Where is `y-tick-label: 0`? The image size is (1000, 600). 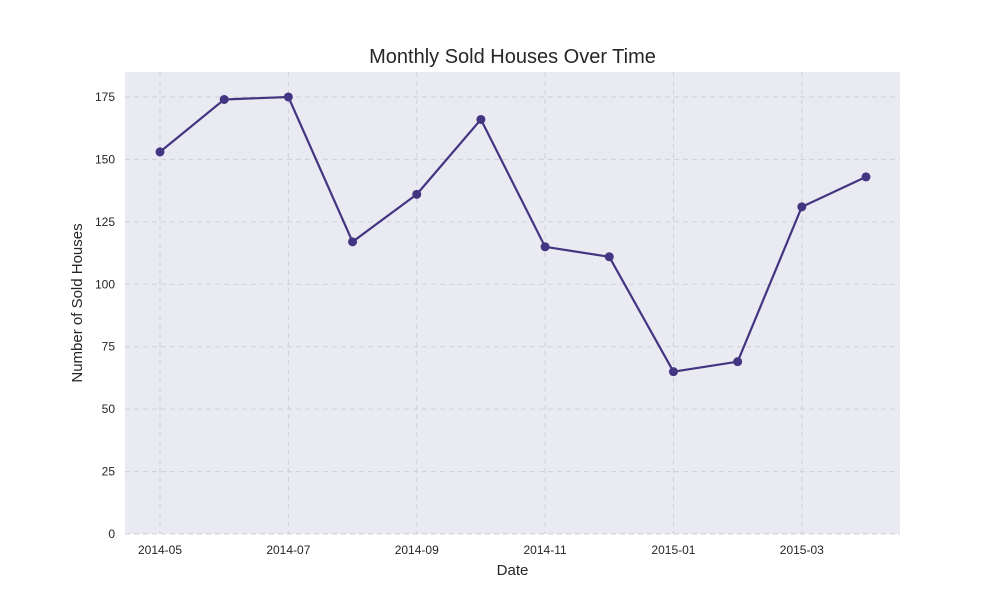 y-tick-label: 0 is located at coordinates (111, 534).